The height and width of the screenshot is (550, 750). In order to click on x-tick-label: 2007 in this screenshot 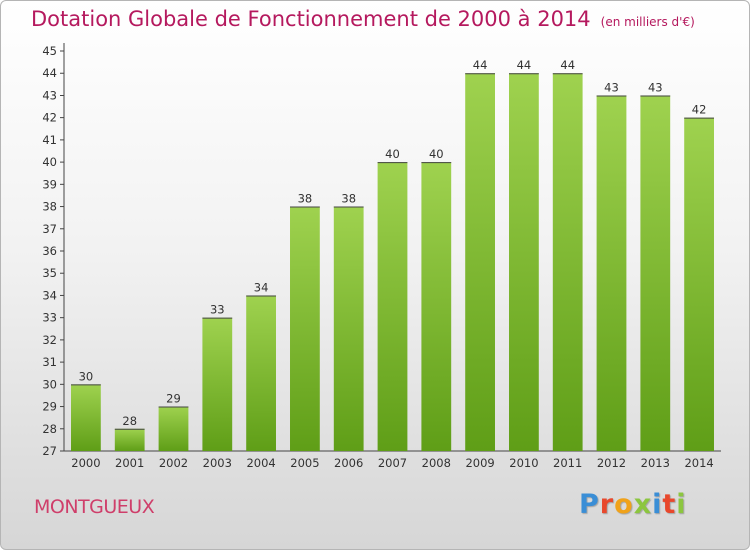, I will do `click(392, 463)`.